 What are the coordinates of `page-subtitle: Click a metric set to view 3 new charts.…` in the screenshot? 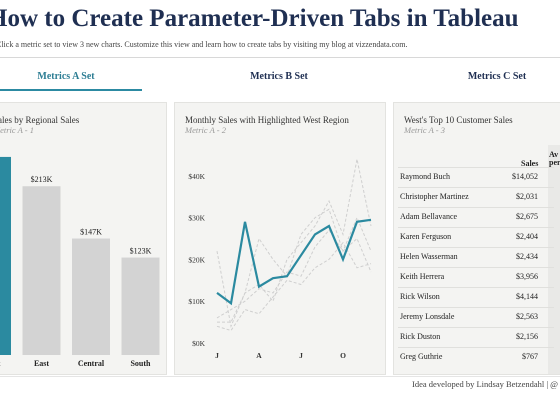 It's located at (204, 44).